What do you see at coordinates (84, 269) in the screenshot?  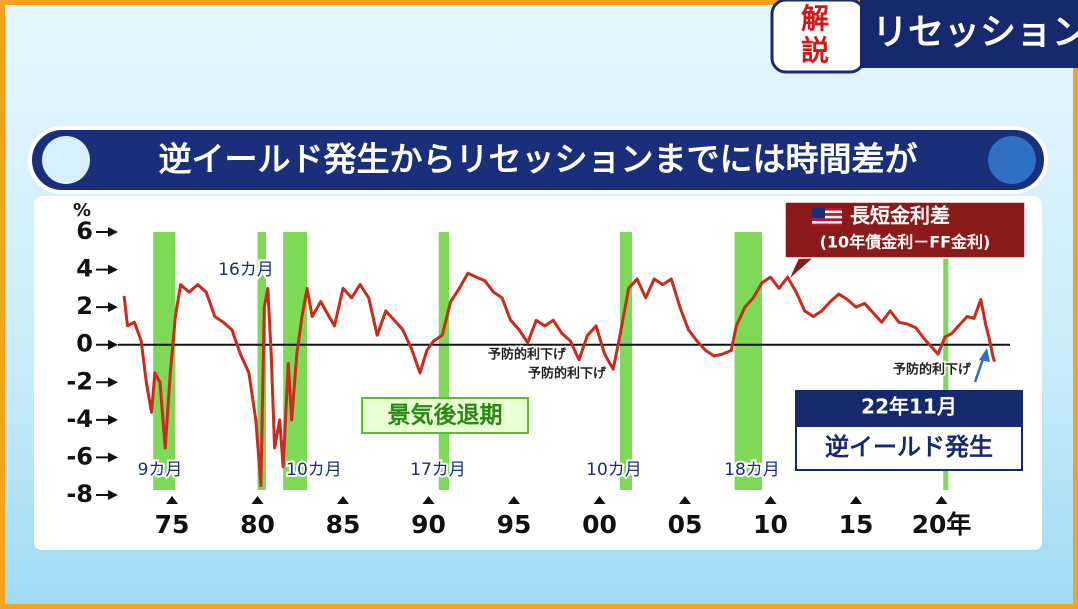 I see `y-tick-label: 4` at bounding box center [84, 269].